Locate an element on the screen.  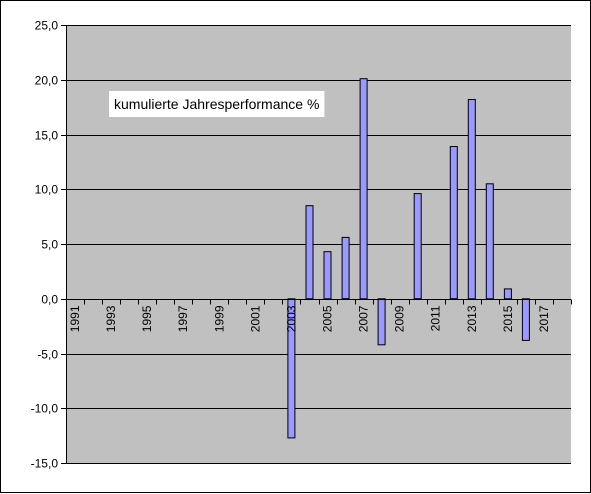
y-tick-label: 0,0 is located at coordinates (49, 300).